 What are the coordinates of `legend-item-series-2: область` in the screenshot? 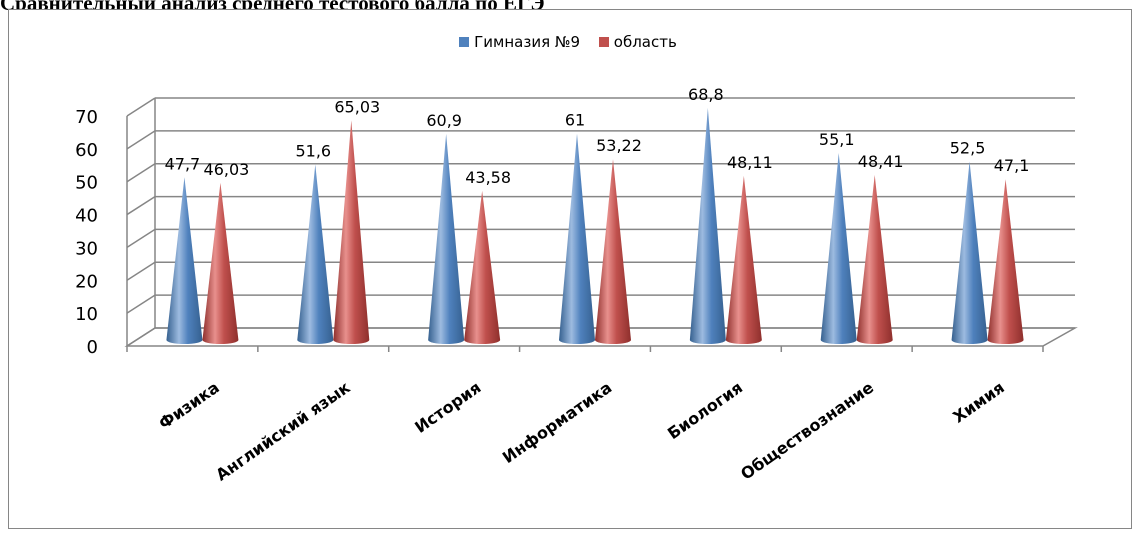 It's located at (637, 42).